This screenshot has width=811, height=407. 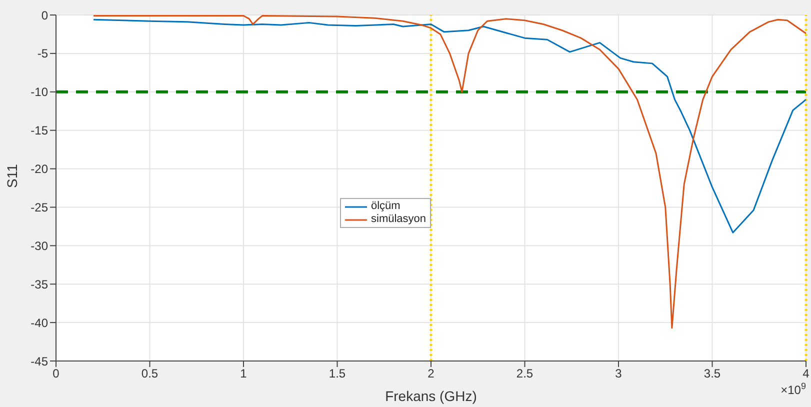 What do you see at coordinates (39, 131) in the screenshot?
I see `y-tick-label: -15` at bounding box center [39, 131].